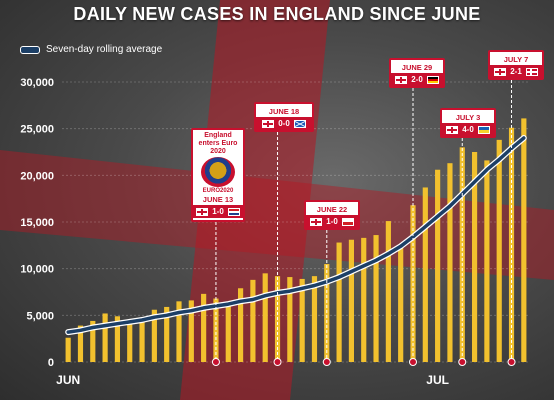 The height and width of the screenshot is (400, 554). Describe the element at coordinates (233, 211) in the screenshot. I see `croatia-flag-icon` at that location.